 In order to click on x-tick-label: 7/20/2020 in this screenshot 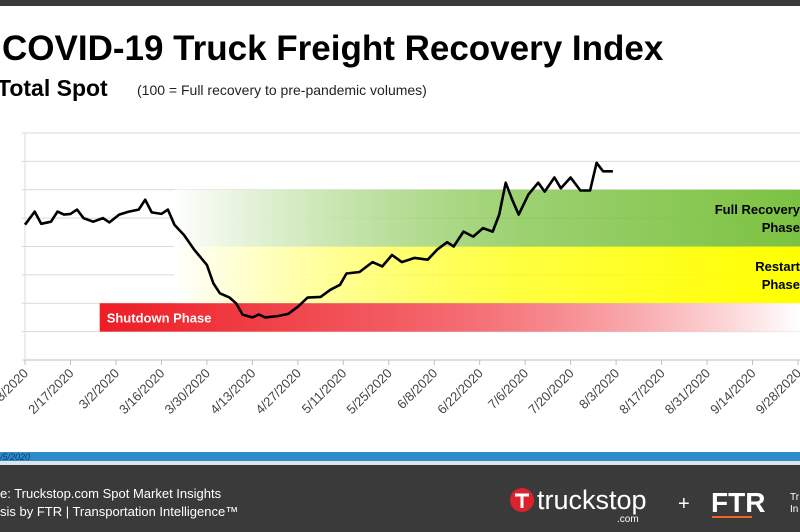, I will do `click(551, 392)`.